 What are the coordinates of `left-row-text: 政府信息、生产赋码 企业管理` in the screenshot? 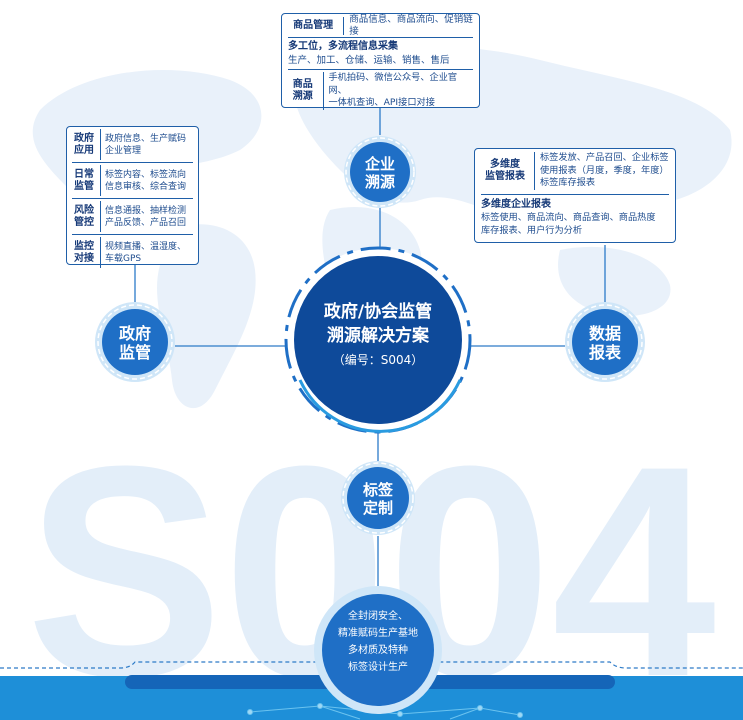 It's located at (145, 145).